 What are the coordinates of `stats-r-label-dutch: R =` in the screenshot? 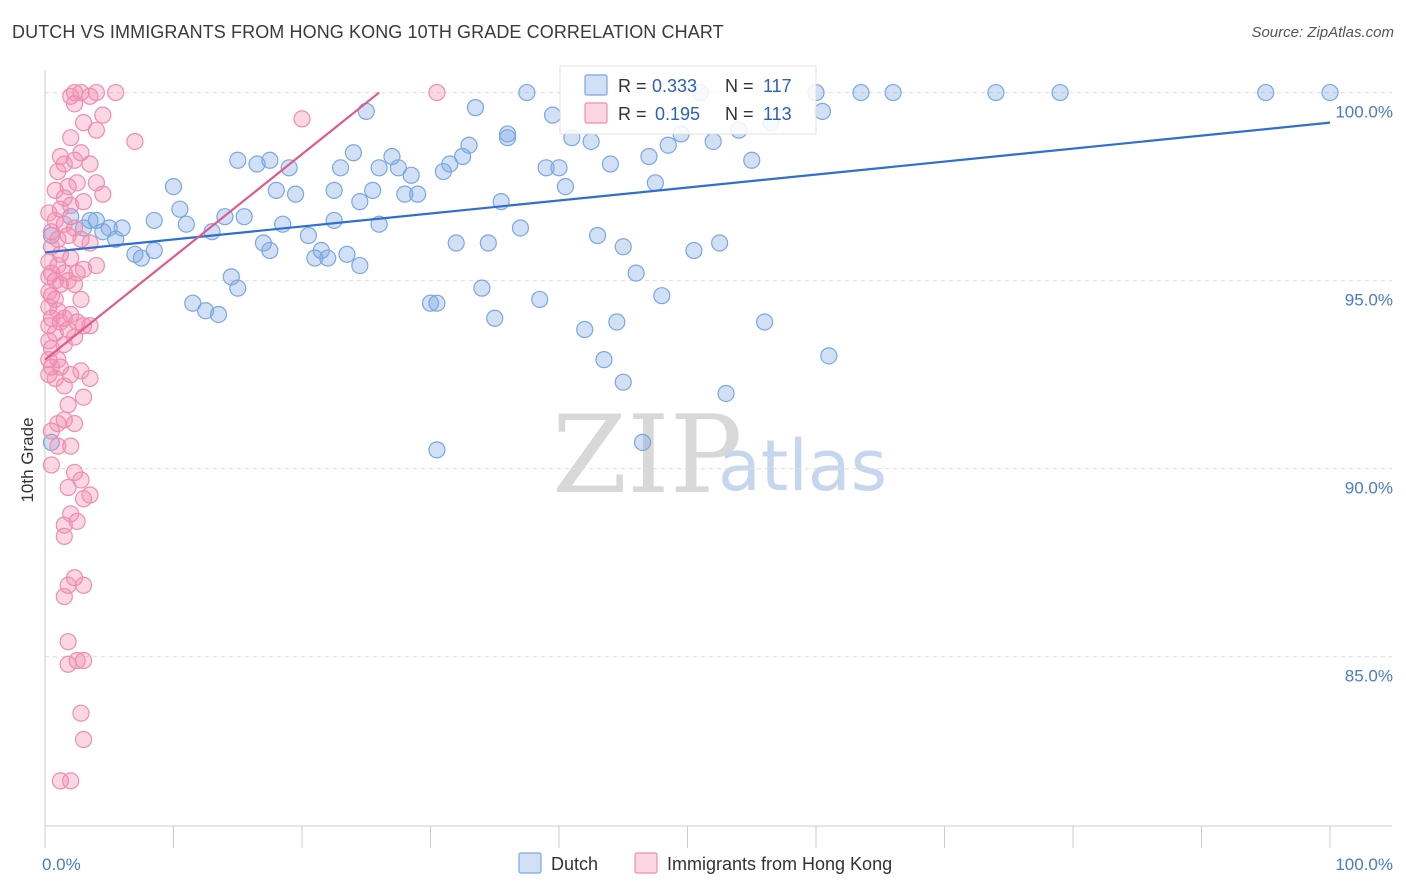 It's located at (632, 86).